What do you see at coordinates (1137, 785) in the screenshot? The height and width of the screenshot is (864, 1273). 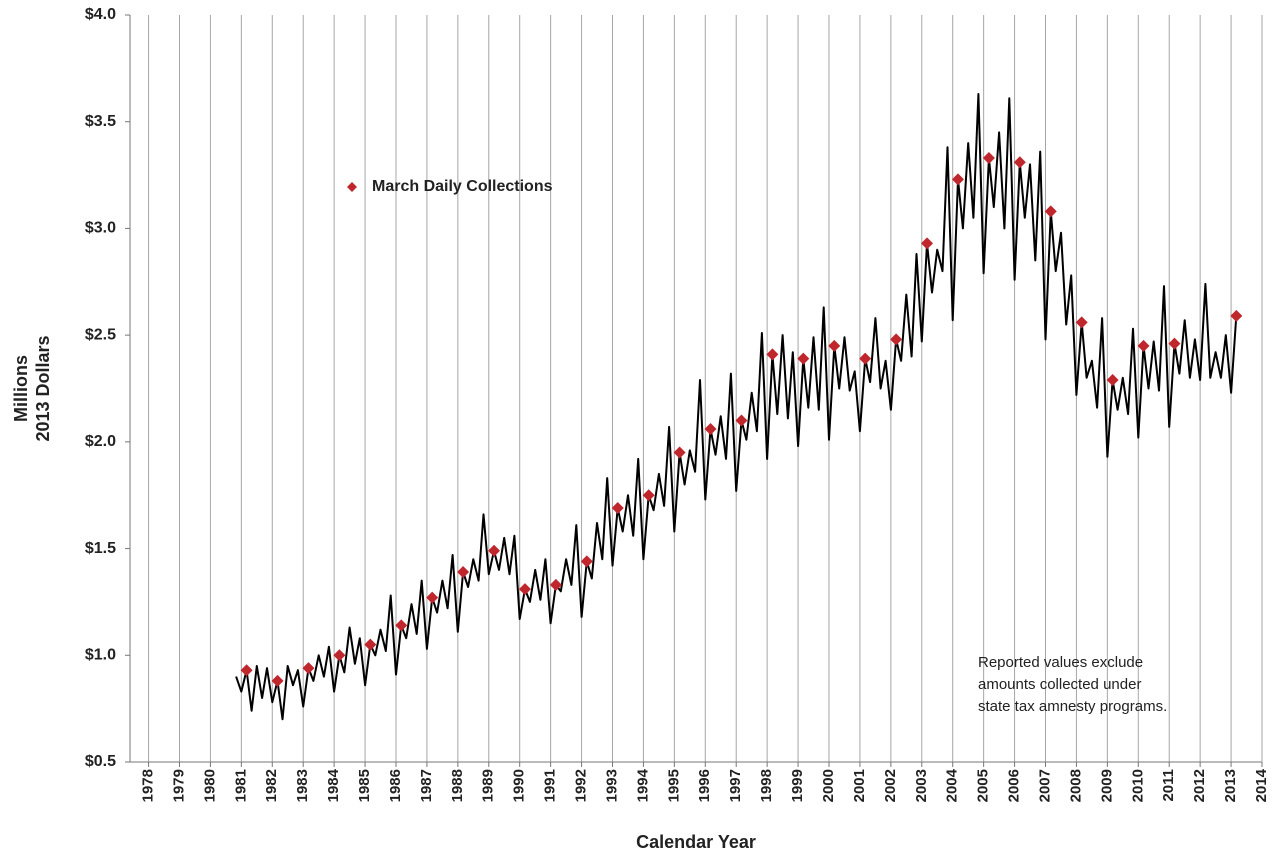 I see `x-tick-label: 2010` at bounding box center [1137, 785].